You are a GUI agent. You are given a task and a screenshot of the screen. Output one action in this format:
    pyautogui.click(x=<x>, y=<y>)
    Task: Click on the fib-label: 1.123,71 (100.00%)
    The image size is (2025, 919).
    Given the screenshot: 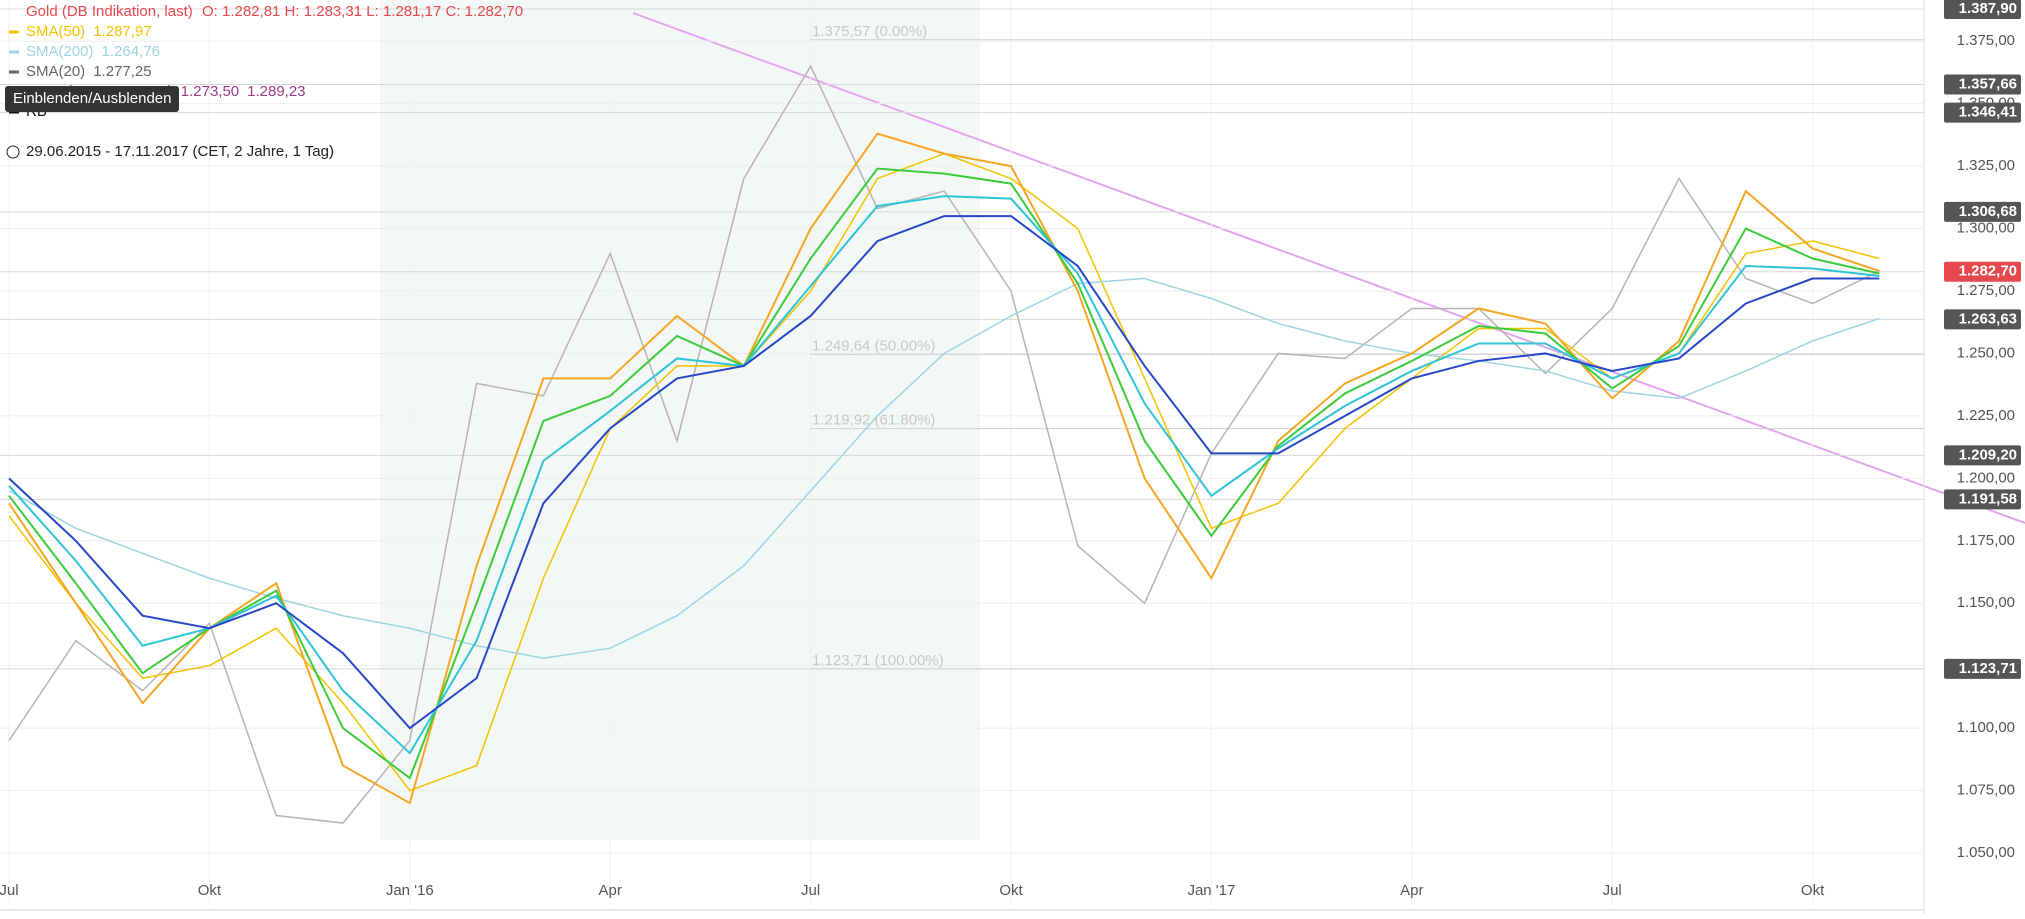 What is the action you would take?
    pyautogui.click(x=878, y=660)
    